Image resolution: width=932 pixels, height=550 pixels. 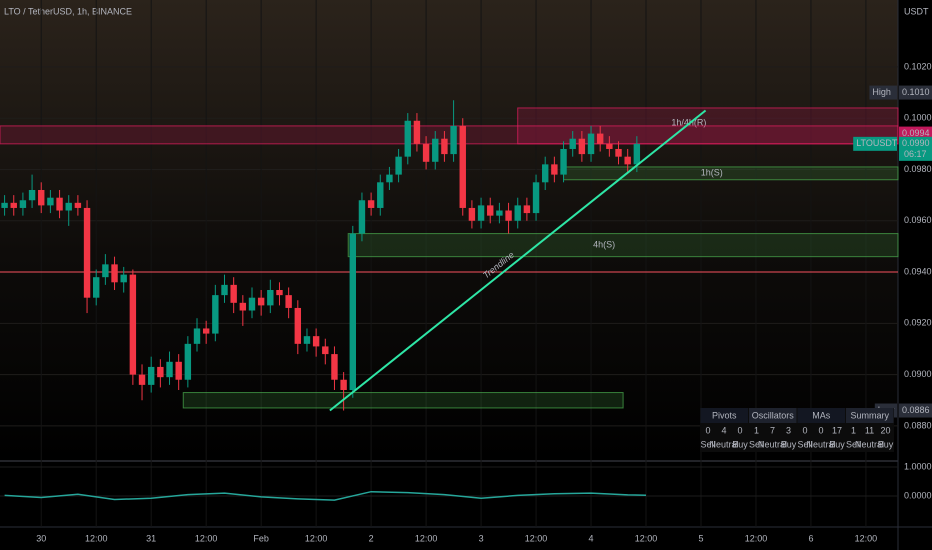 I want to click on osc-tick-label: 1.0000, so click(x=918, y=466).